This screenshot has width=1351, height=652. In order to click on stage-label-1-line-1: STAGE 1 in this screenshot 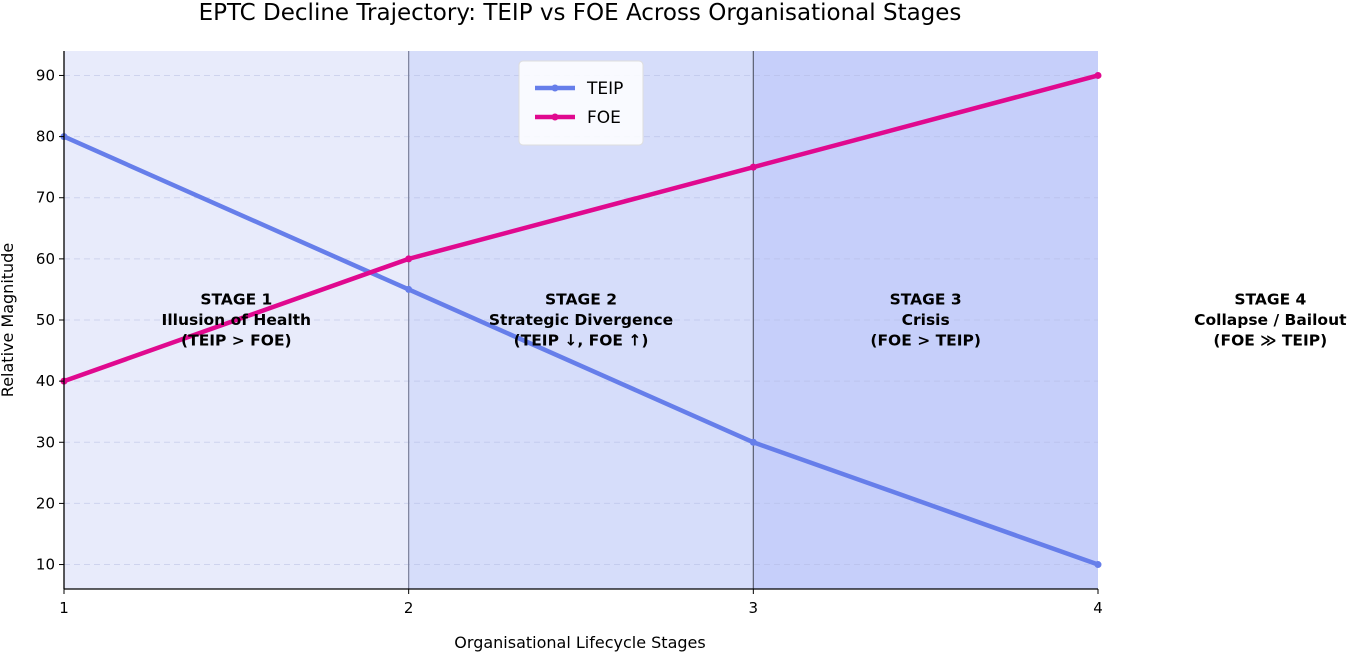, I will do `click(236, 300)`.